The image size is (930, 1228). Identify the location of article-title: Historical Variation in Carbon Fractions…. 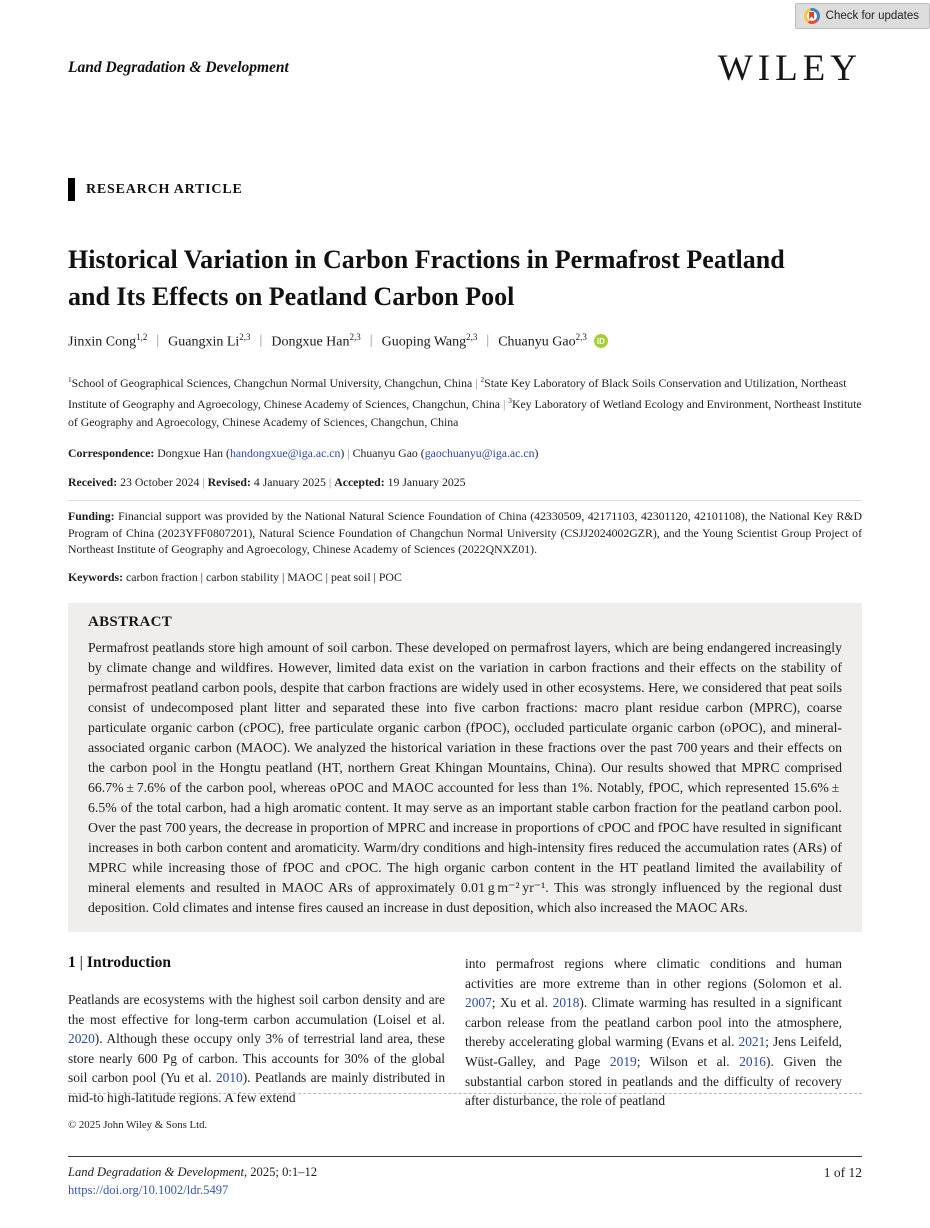
(426, 278).